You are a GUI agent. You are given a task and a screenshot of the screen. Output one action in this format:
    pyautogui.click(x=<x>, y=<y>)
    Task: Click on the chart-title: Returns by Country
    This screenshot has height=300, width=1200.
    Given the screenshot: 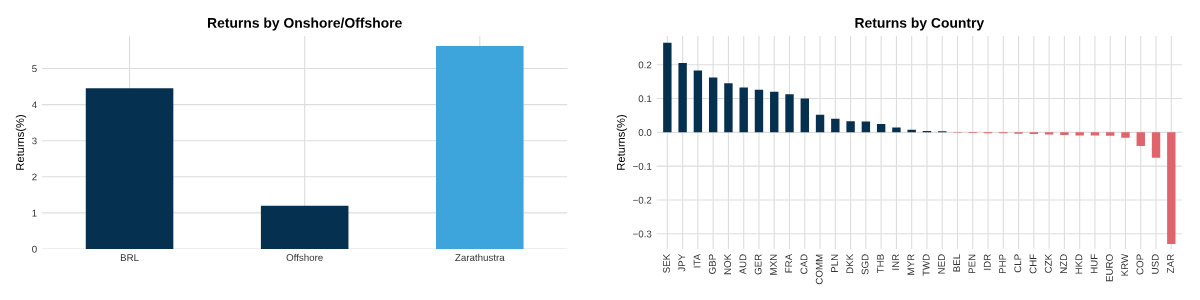 What is the action you would take?
    pyautogui.click(x=920, y=24)
    